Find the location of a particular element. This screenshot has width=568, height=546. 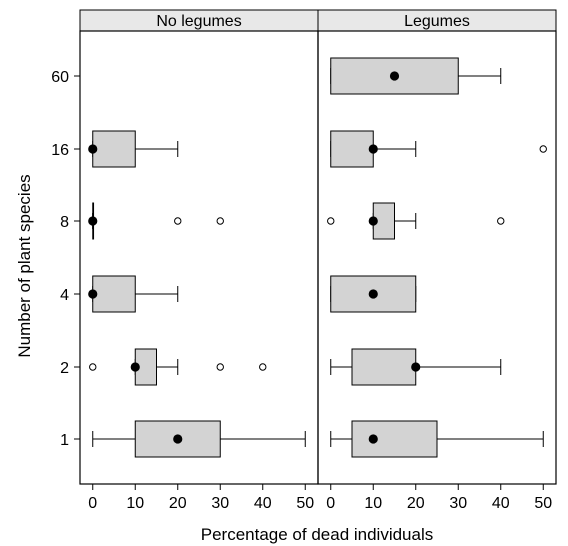

panel-title: No legumes is located at coordinates (198, 21).